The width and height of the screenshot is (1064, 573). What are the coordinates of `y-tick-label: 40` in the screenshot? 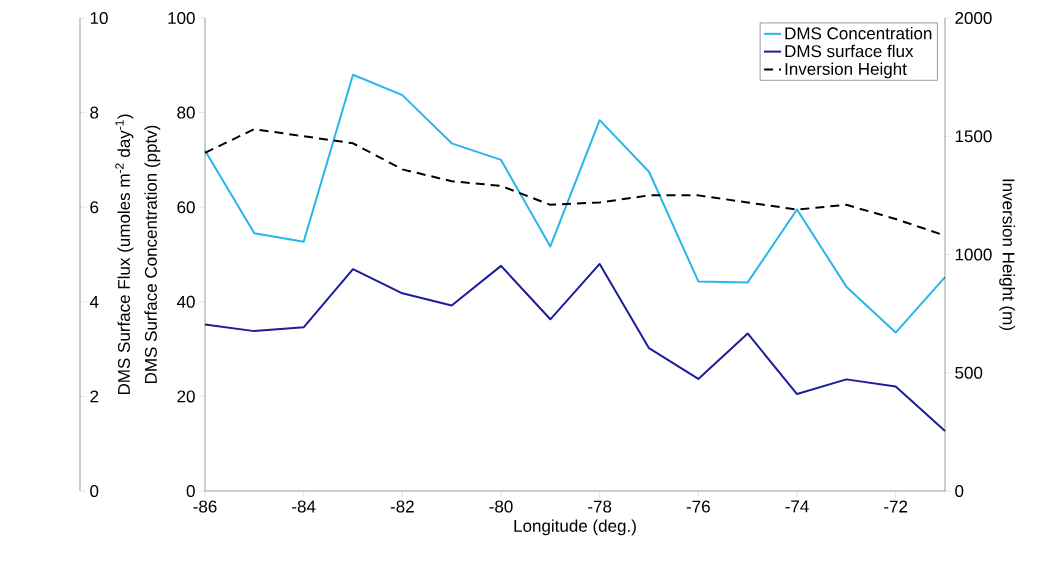 It's located at (185, 301).